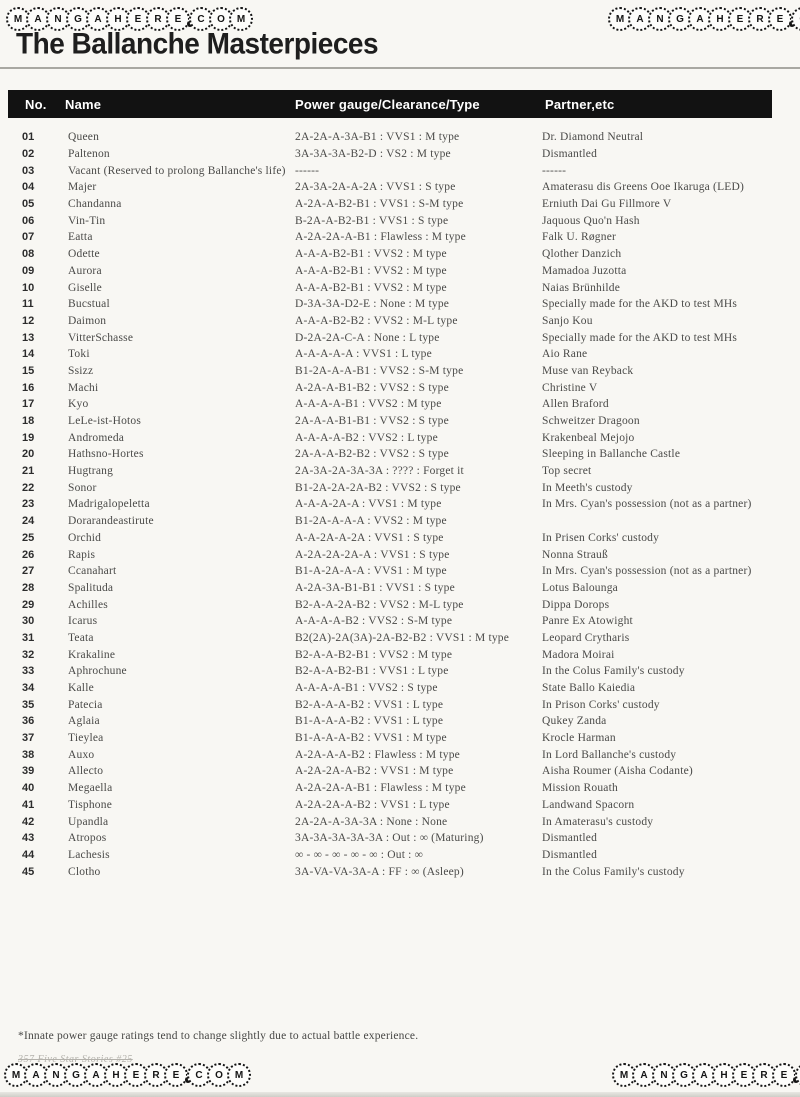 This screenshot has height=1097, width=800. Describe the element at coordinates (84, 871) in the screenshot. I see `cell-name: Clotho` at that location.